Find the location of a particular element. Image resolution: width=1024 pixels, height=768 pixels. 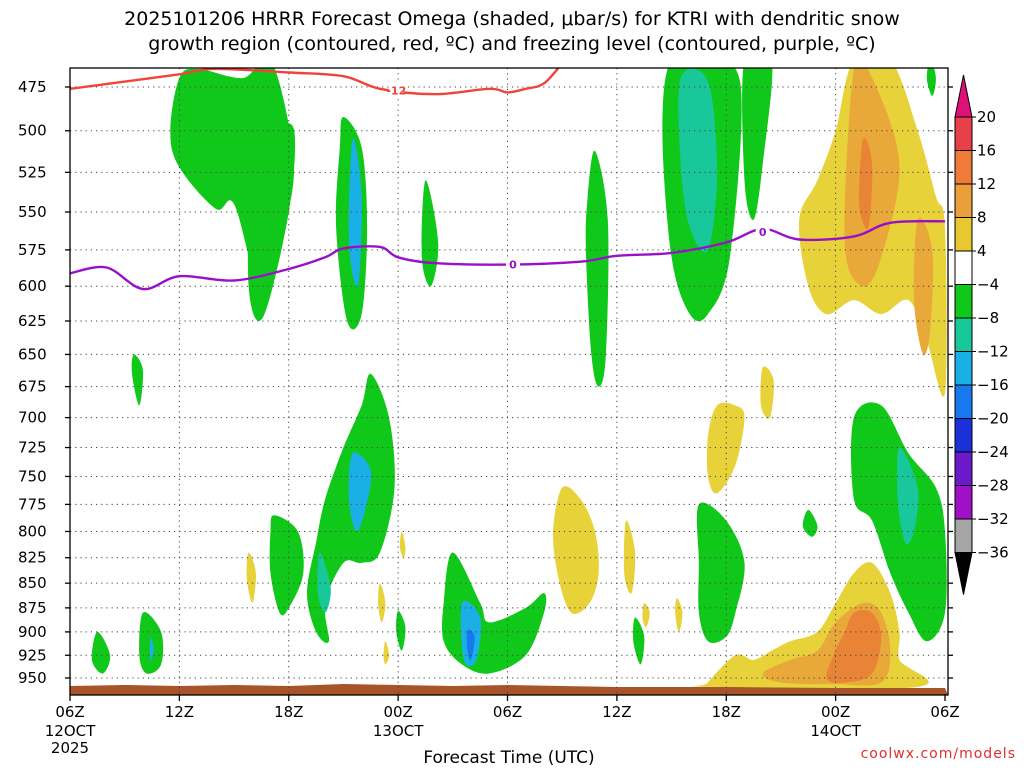

y-tick-label-725: 725 is located at coordinates (32, 448).